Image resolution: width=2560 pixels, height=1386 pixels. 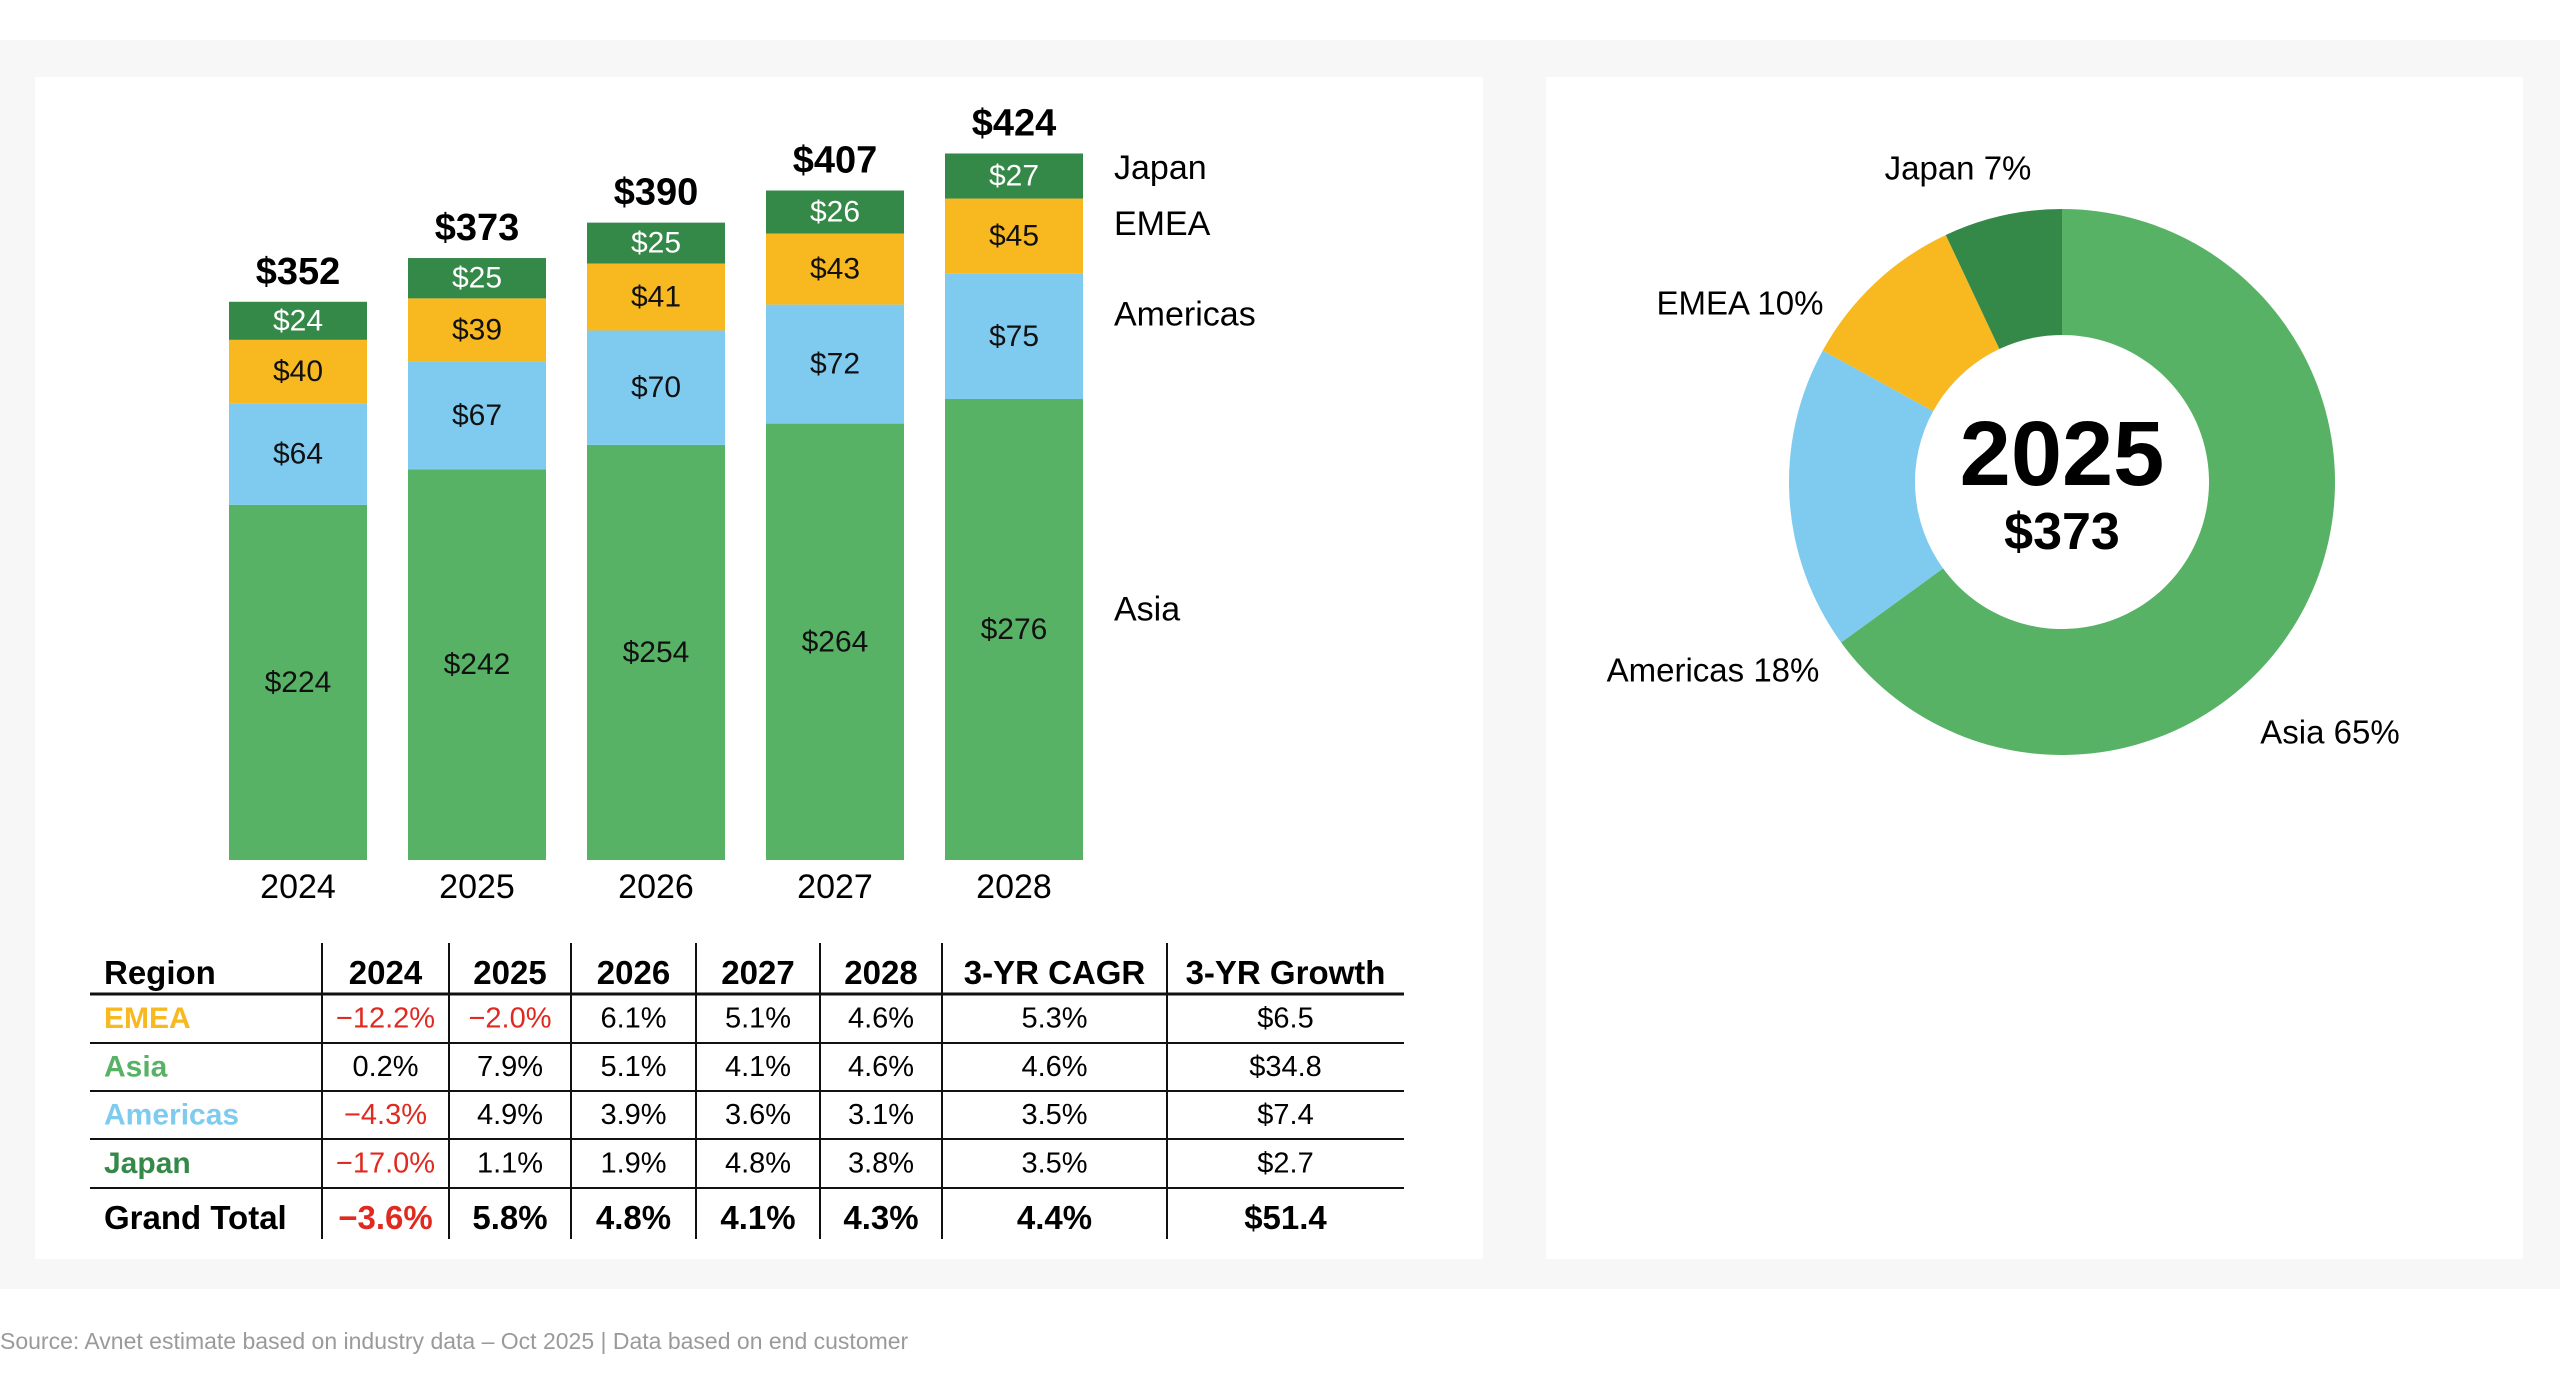 What do you see at coordinates (385, 1019) in the screenshot?
I see `table-value-cell: −12.2%` at bounding box center [385, 1019].